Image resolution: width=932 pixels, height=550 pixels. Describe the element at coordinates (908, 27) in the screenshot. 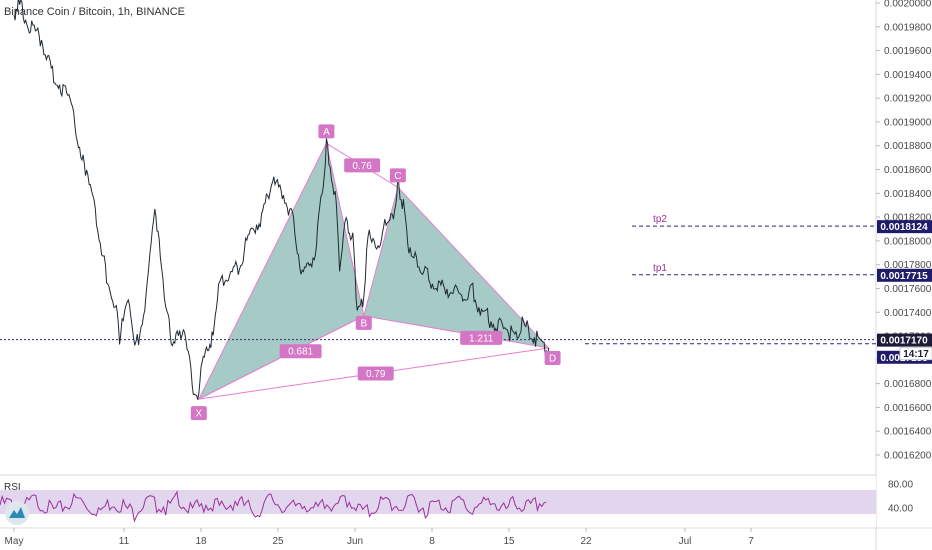

I see `y-tick-label: 0.0019800` at that location.